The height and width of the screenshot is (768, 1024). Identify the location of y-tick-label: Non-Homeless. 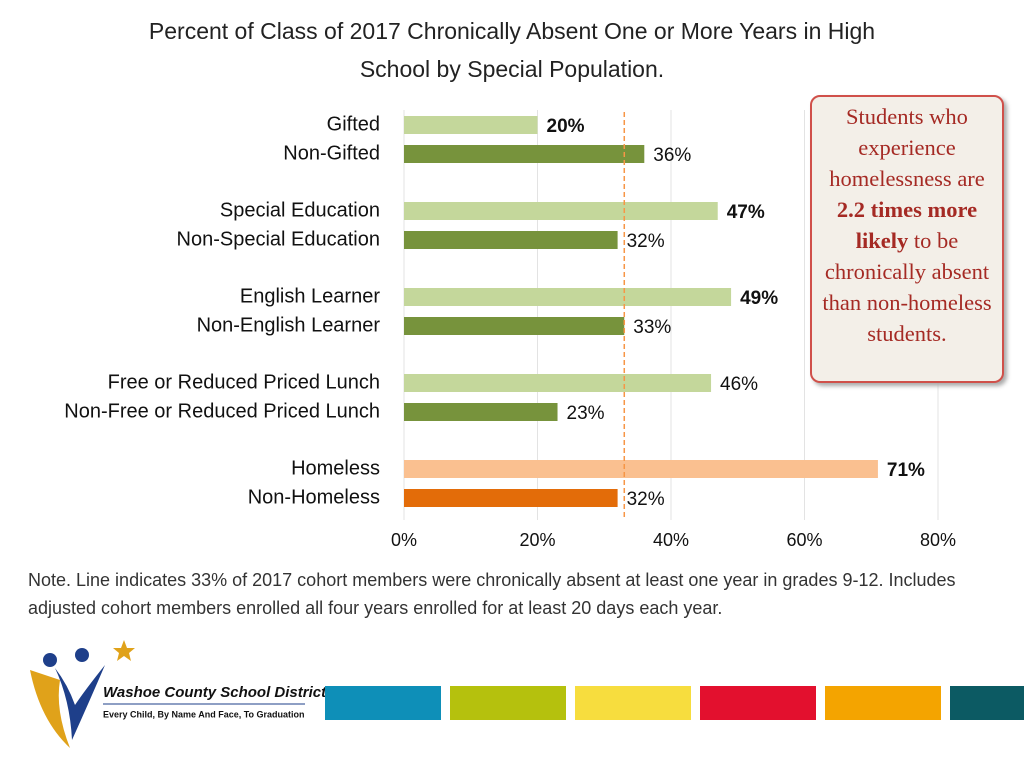
(314, 497).